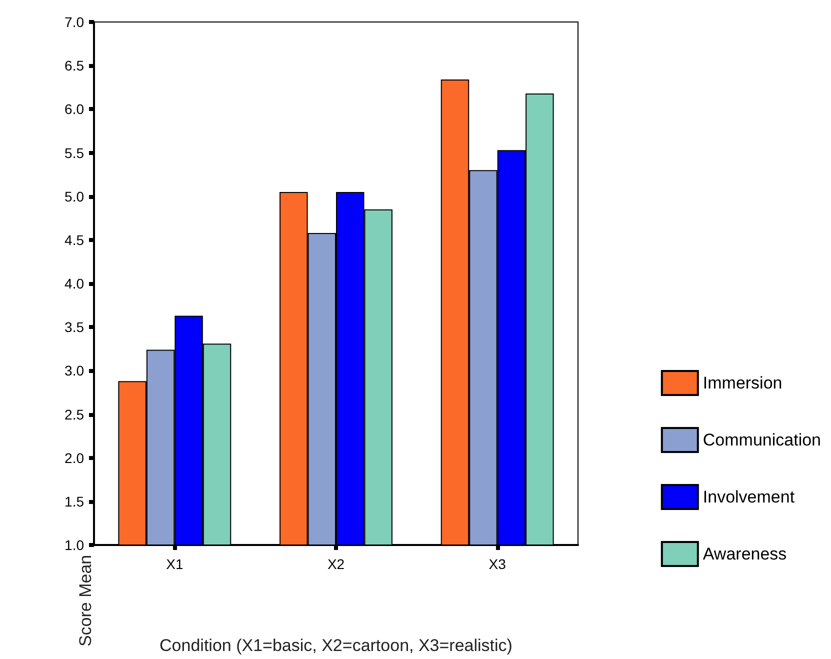  I want to click on legend-label: Immersion, so click(742, 383).